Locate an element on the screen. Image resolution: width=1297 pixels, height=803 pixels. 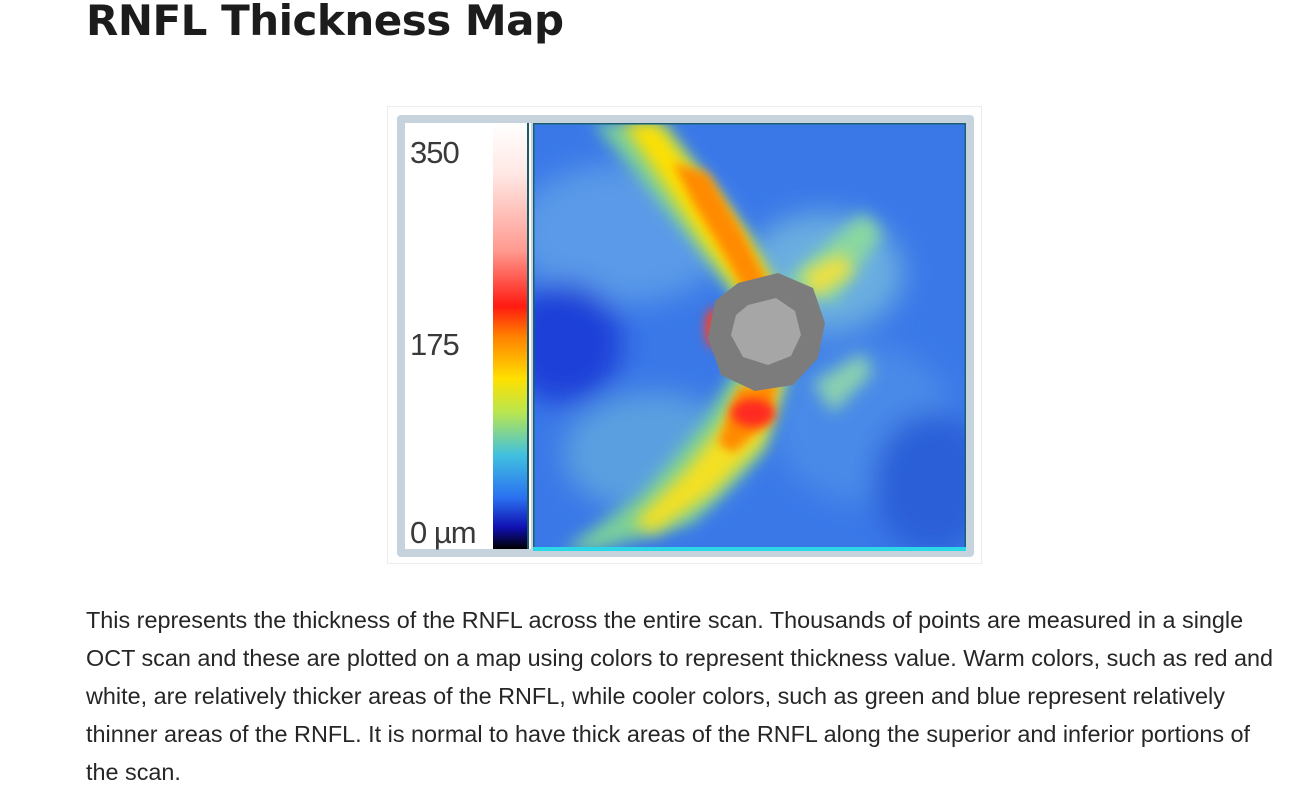
color-scale-panel: 350 175 0 µm is located at coordinates (468, 336).